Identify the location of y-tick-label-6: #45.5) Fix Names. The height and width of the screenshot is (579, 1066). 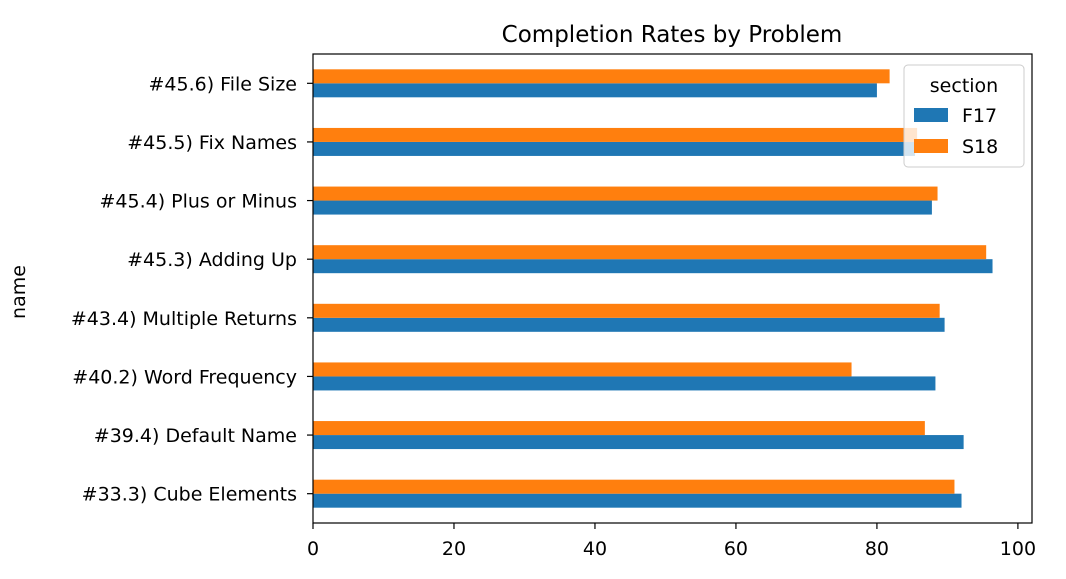
(212, 143).